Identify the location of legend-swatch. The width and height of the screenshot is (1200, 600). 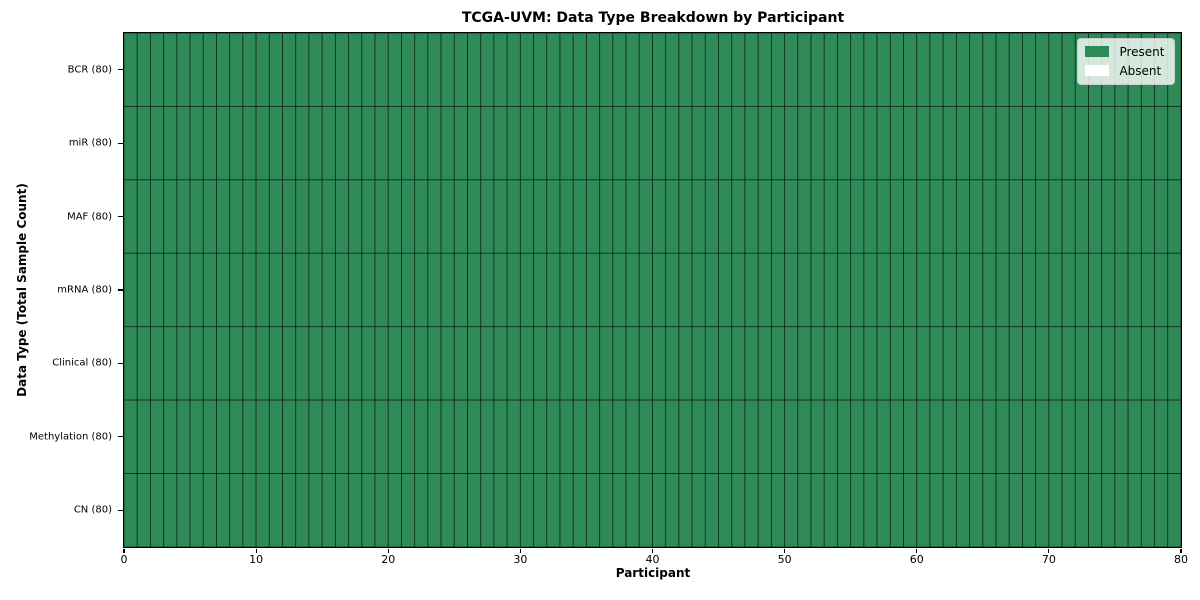
(1097, 70).